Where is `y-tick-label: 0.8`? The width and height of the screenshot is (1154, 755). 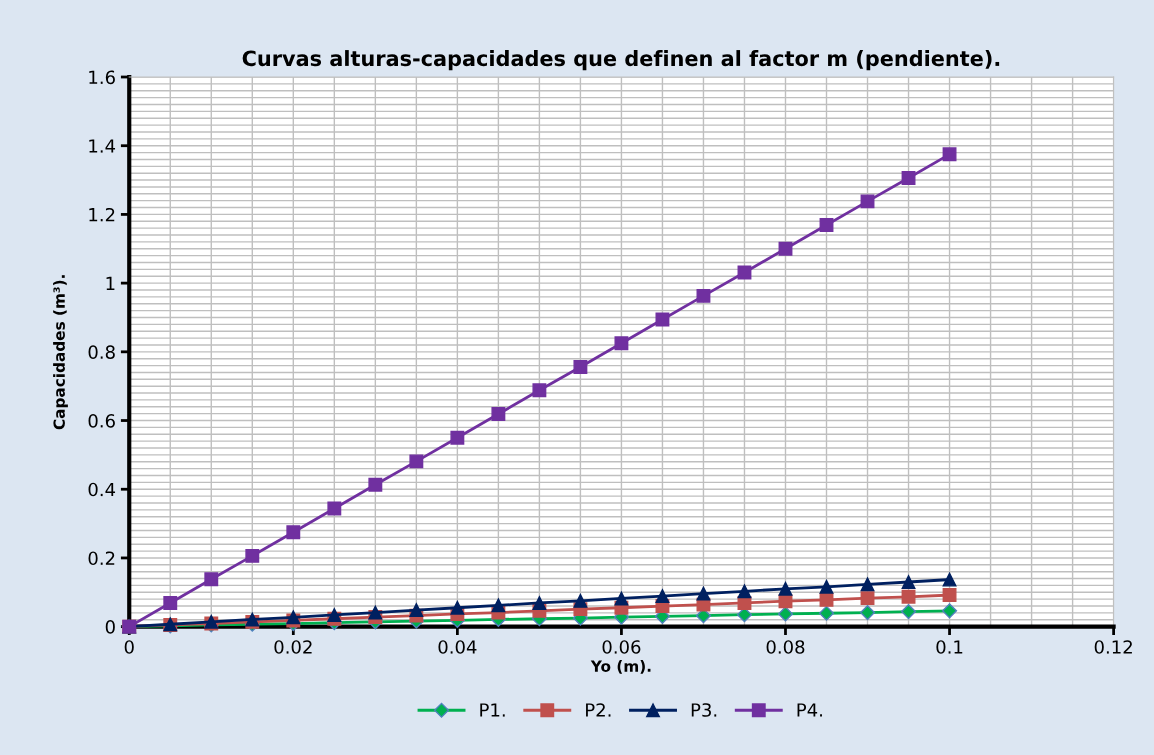 y-tick-label: 0.8 is located at coordinates (101, 352).